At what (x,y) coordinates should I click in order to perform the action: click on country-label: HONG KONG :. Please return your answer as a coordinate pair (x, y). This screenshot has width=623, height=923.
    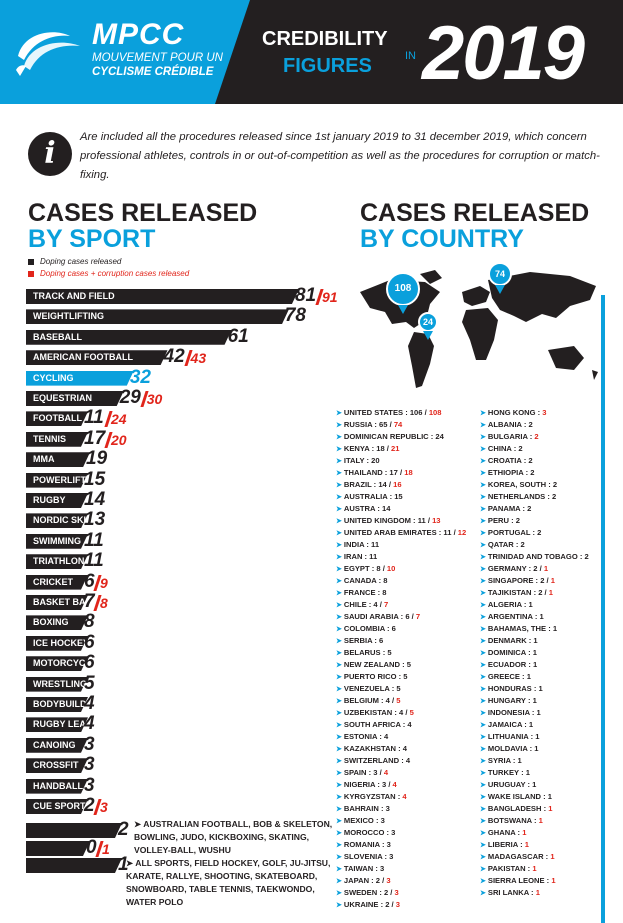
    Looking at the image, I should click on (515, 412).